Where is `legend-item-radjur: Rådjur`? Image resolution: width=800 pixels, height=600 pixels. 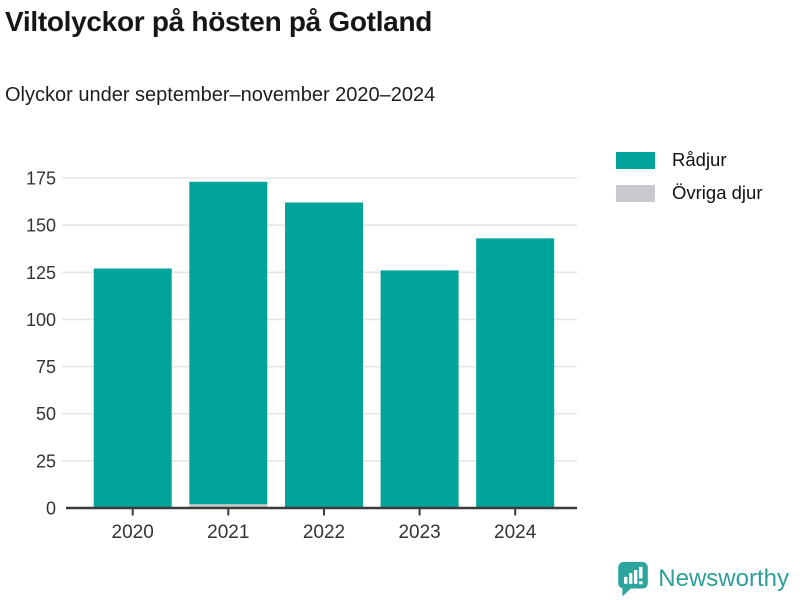 legend-item-radjur: Rådjur is located at coordinates (689, 160).